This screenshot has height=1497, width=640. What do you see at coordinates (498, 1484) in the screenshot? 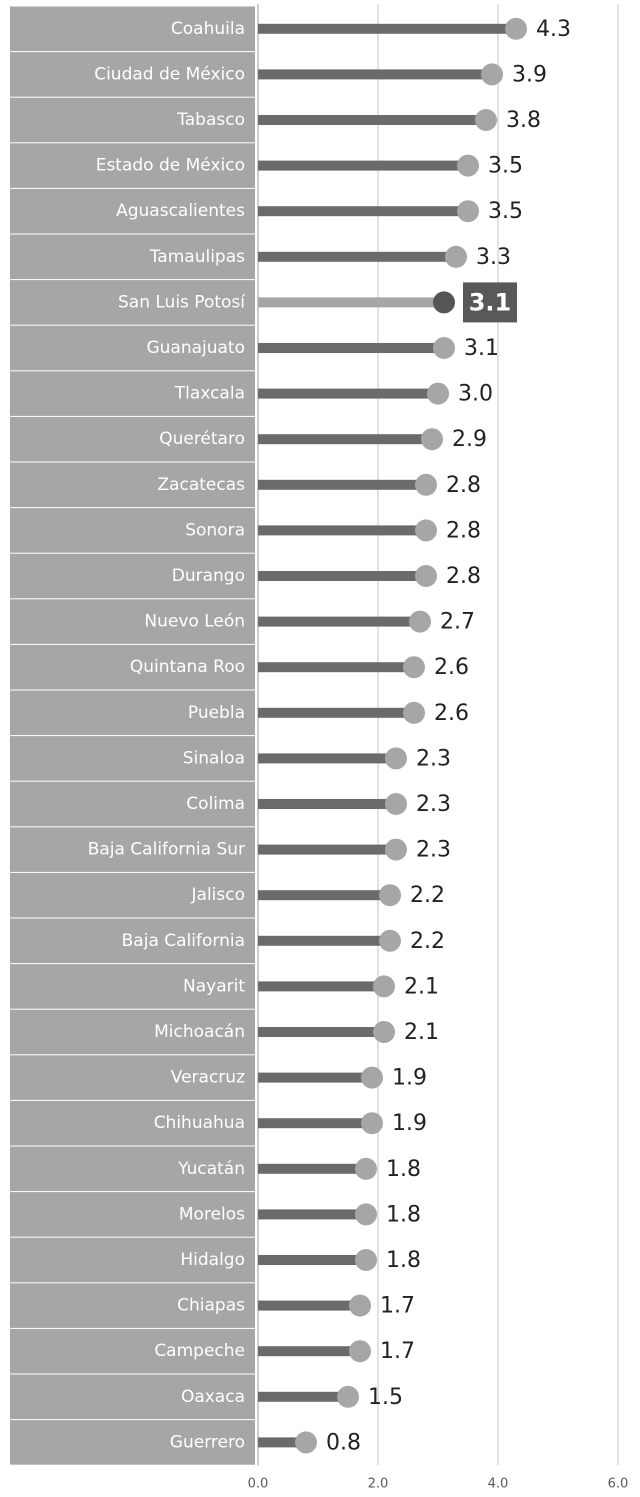
I see `x-tick-label: 4.0` at bounding box center [498, 1484].